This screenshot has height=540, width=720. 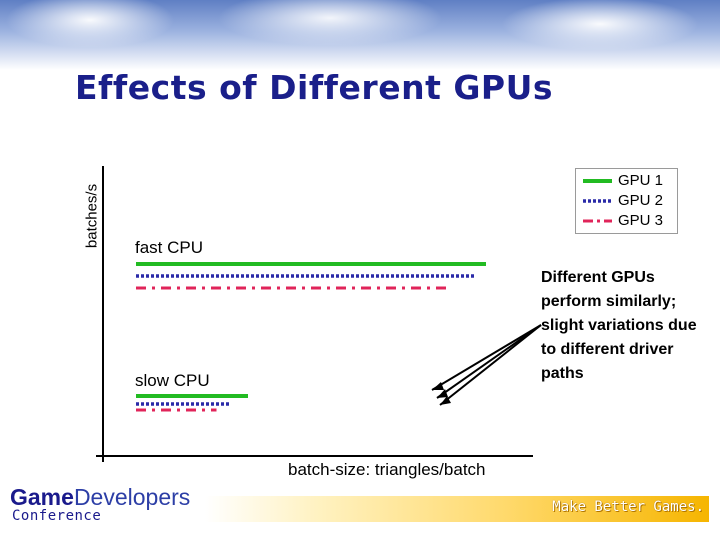 What do you see at coordinates (169, 247) in the screenshot?
I see `group-label-fast-cpu: fast CPU` at bounding box center [169, 247].